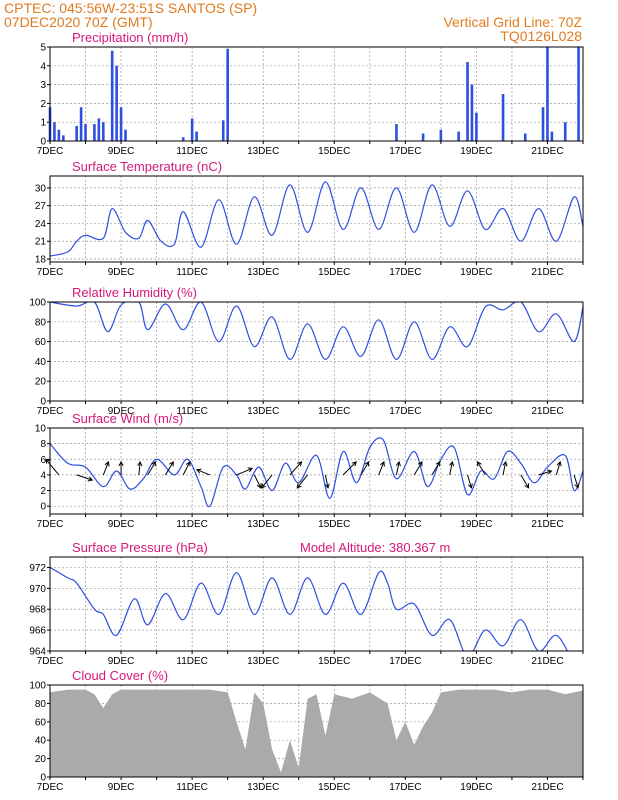 The height and width of the screenshot is (800, 618). Describe the element at coordinates (316, 608) in the screenshot. I see `pressure-line` at that location.